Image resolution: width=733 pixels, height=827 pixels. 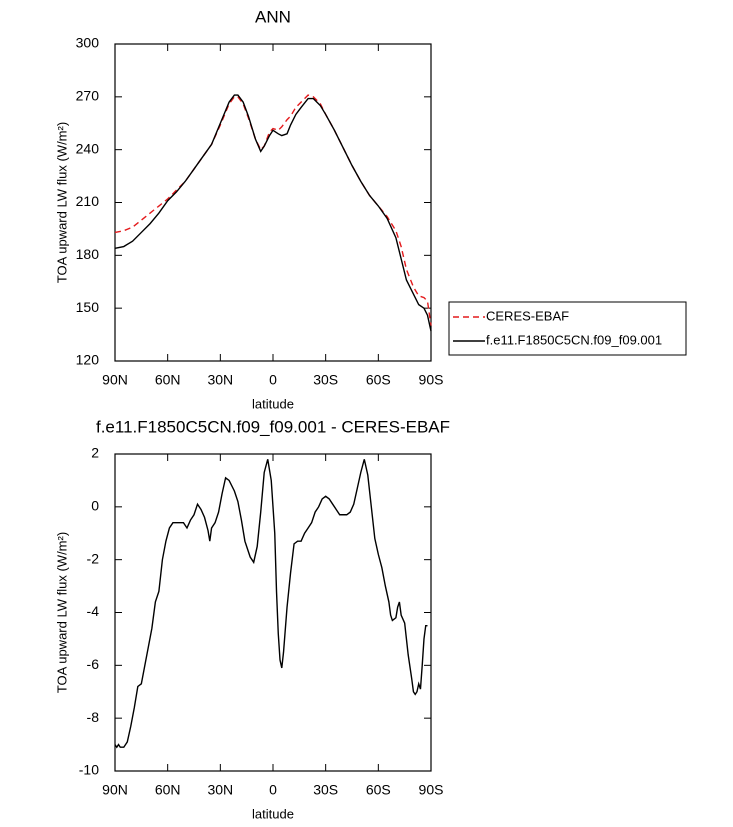 I want to click on y-tick-label: 270, so click(x=88, y=96).